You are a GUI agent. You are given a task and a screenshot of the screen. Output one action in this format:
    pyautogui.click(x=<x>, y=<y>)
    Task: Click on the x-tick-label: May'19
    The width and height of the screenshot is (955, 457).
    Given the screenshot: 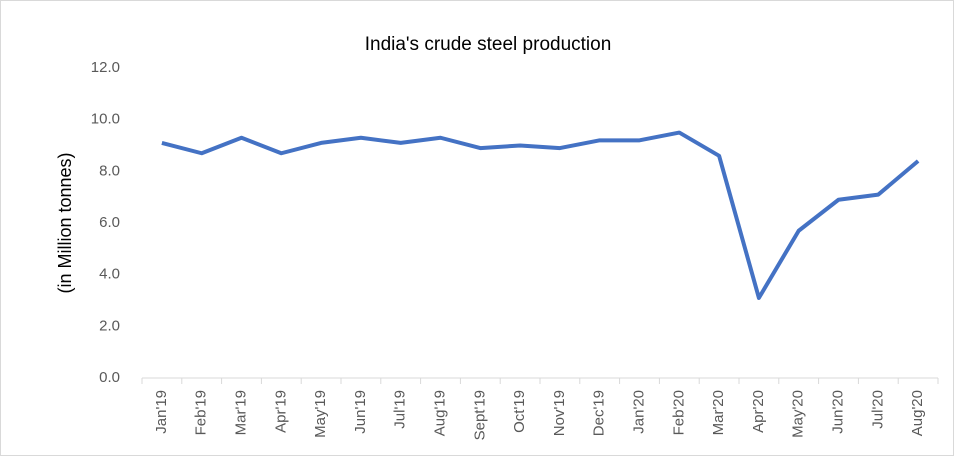 What is the action you would take?
    pyautogui.click(x=320, y=414)
    